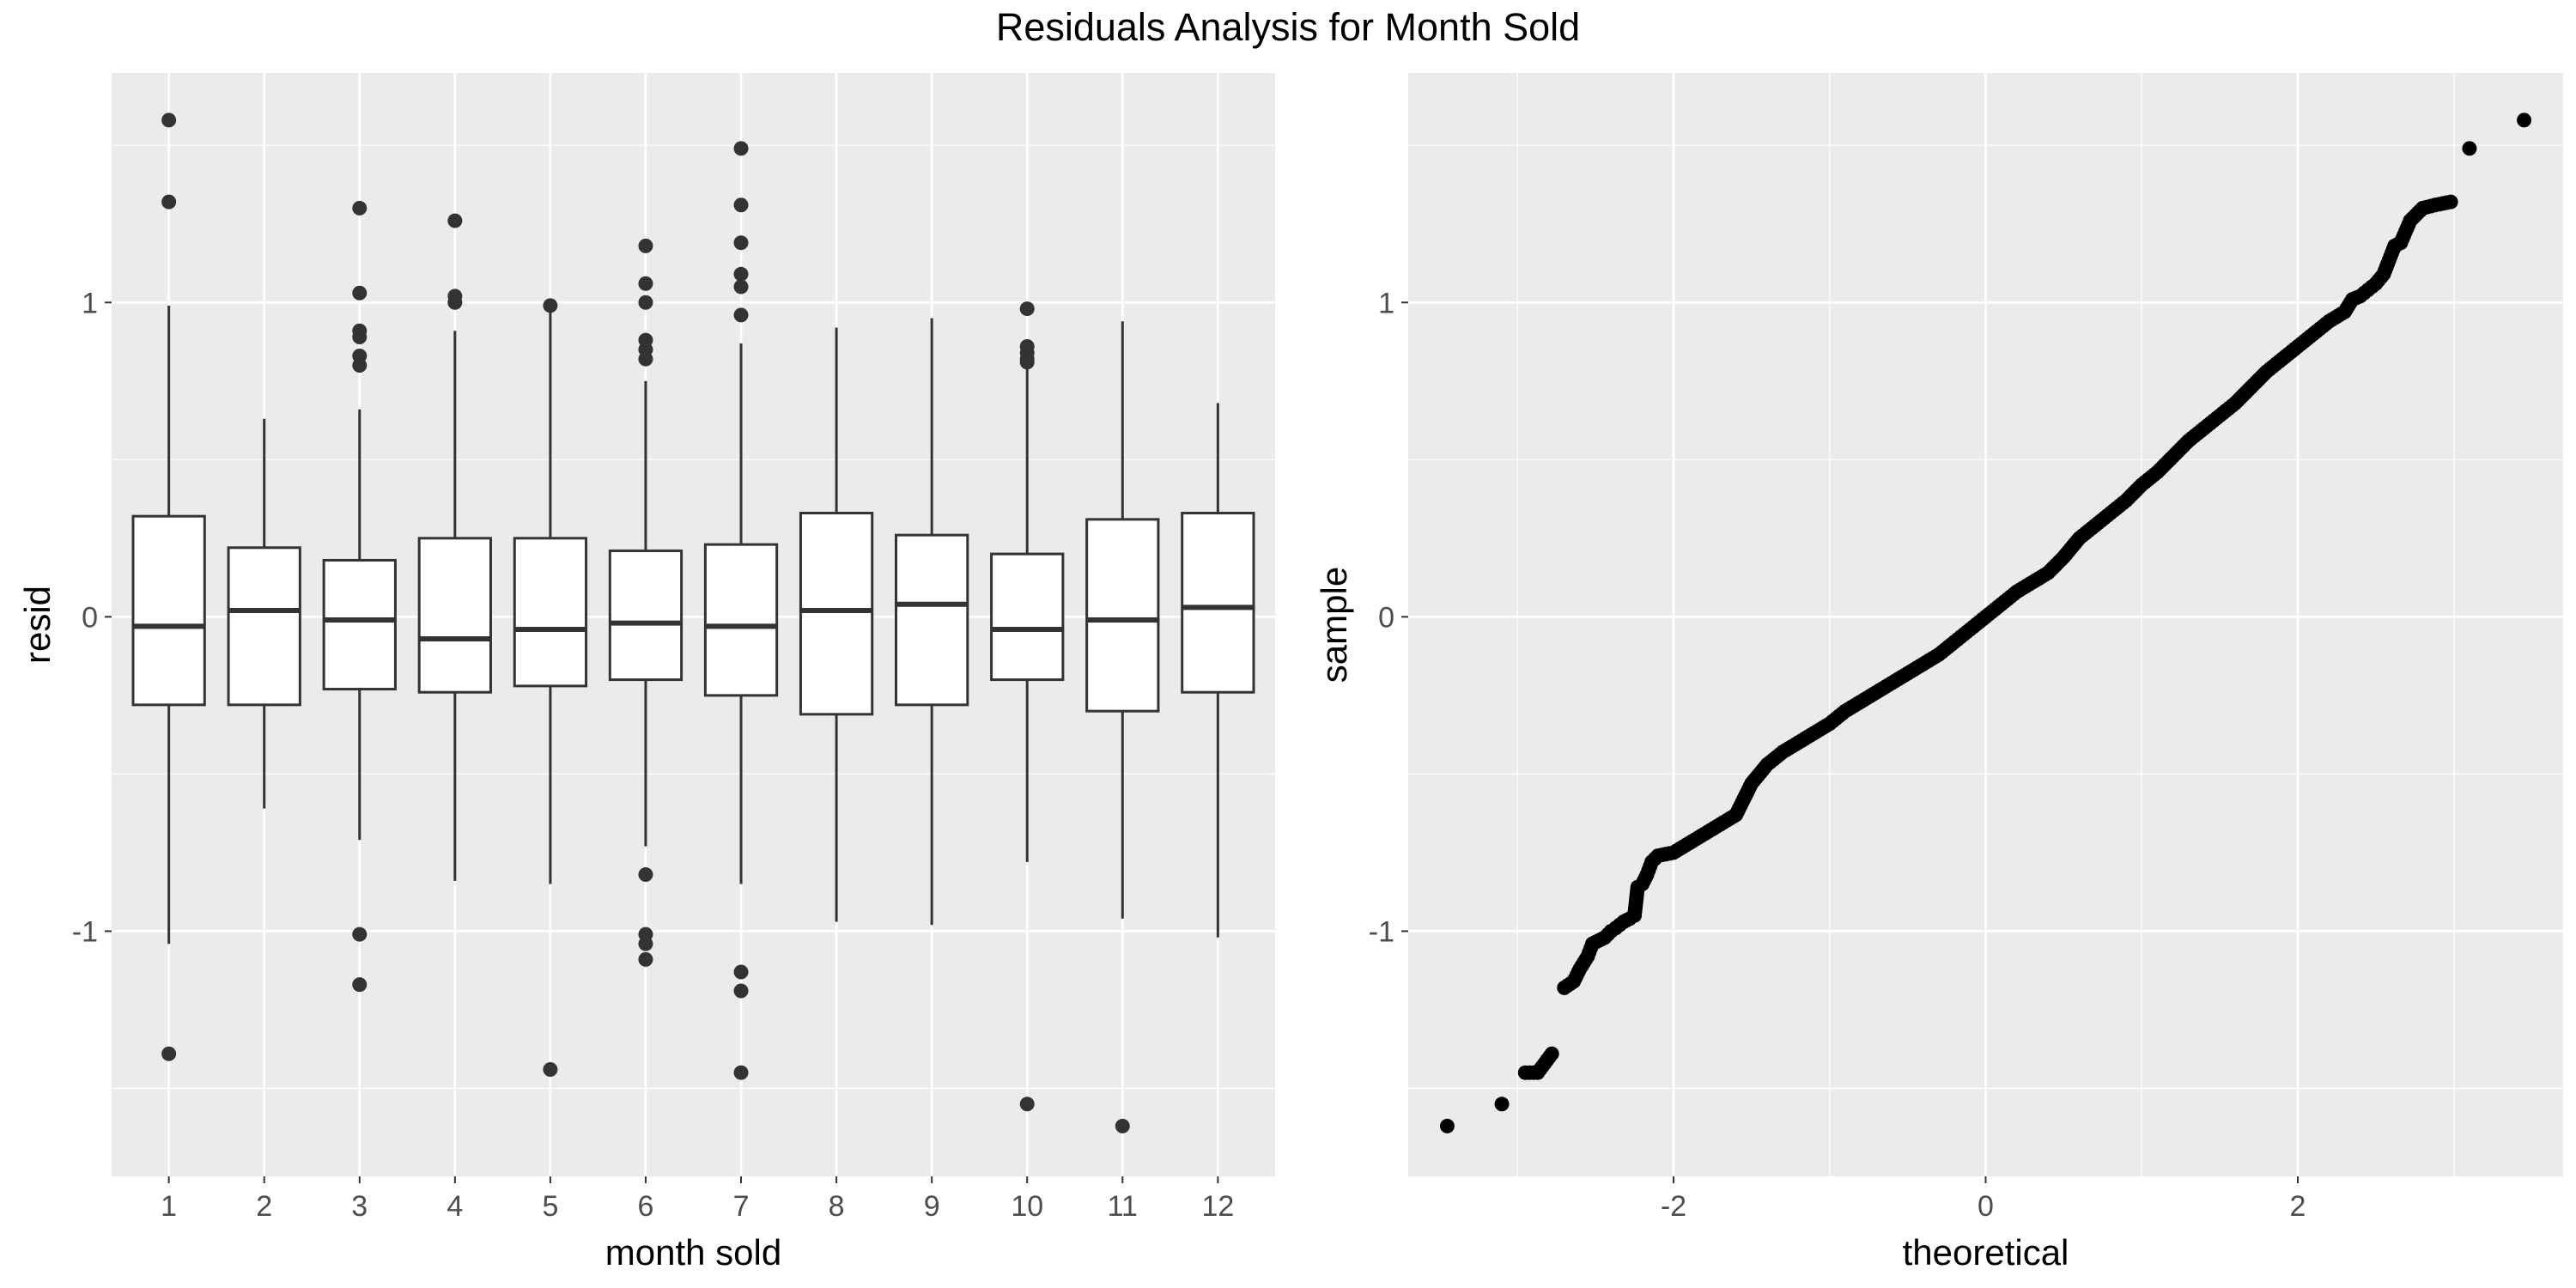 This screenshot has width=2576, height=1288. What do you see at coordinates (85, 932) in the screenshot?
I see `boxplot-y-tick-label: -1` at bounding box center [85, 932].